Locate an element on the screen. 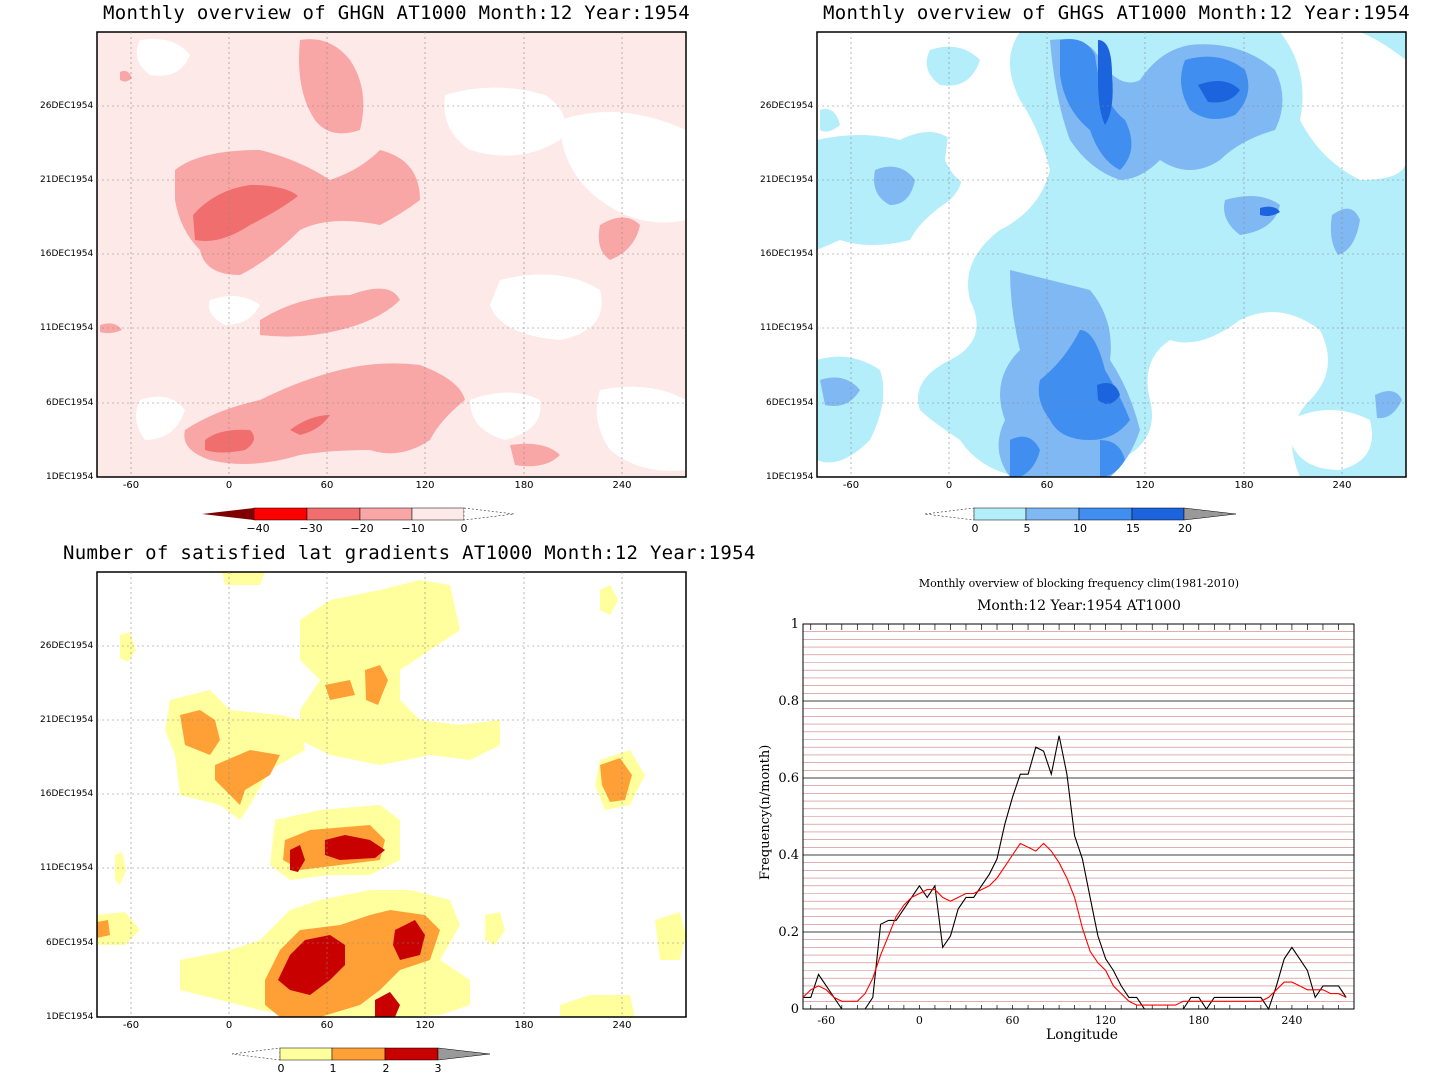 The width and height of the screenshot is (1440, 1091). lat-x-tick: 240 is located at coordinates (622, 1025).